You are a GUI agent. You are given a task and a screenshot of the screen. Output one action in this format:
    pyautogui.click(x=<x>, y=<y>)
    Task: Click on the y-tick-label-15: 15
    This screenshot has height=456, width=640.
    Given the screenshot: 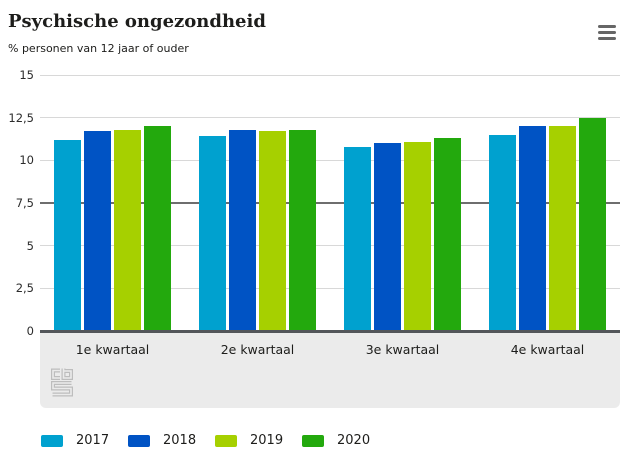 What is the action you would take?
    pyautogui.click(x=26, y=75)
    